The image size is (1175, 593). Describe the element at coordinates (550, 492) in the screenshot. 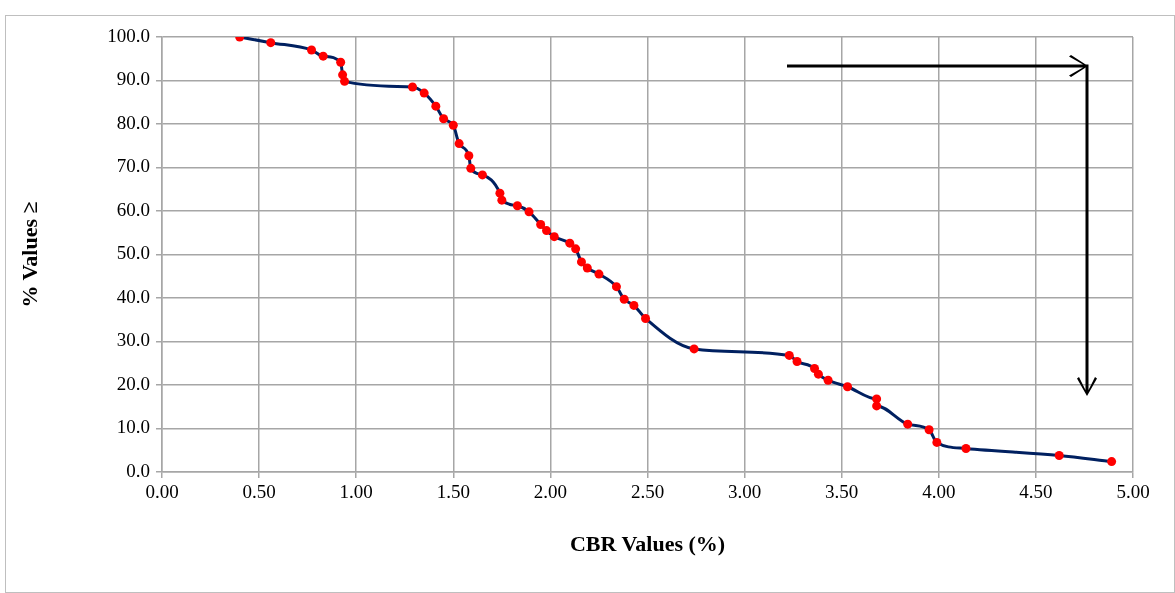

I see `x-tick-label: 2.00` at that location.